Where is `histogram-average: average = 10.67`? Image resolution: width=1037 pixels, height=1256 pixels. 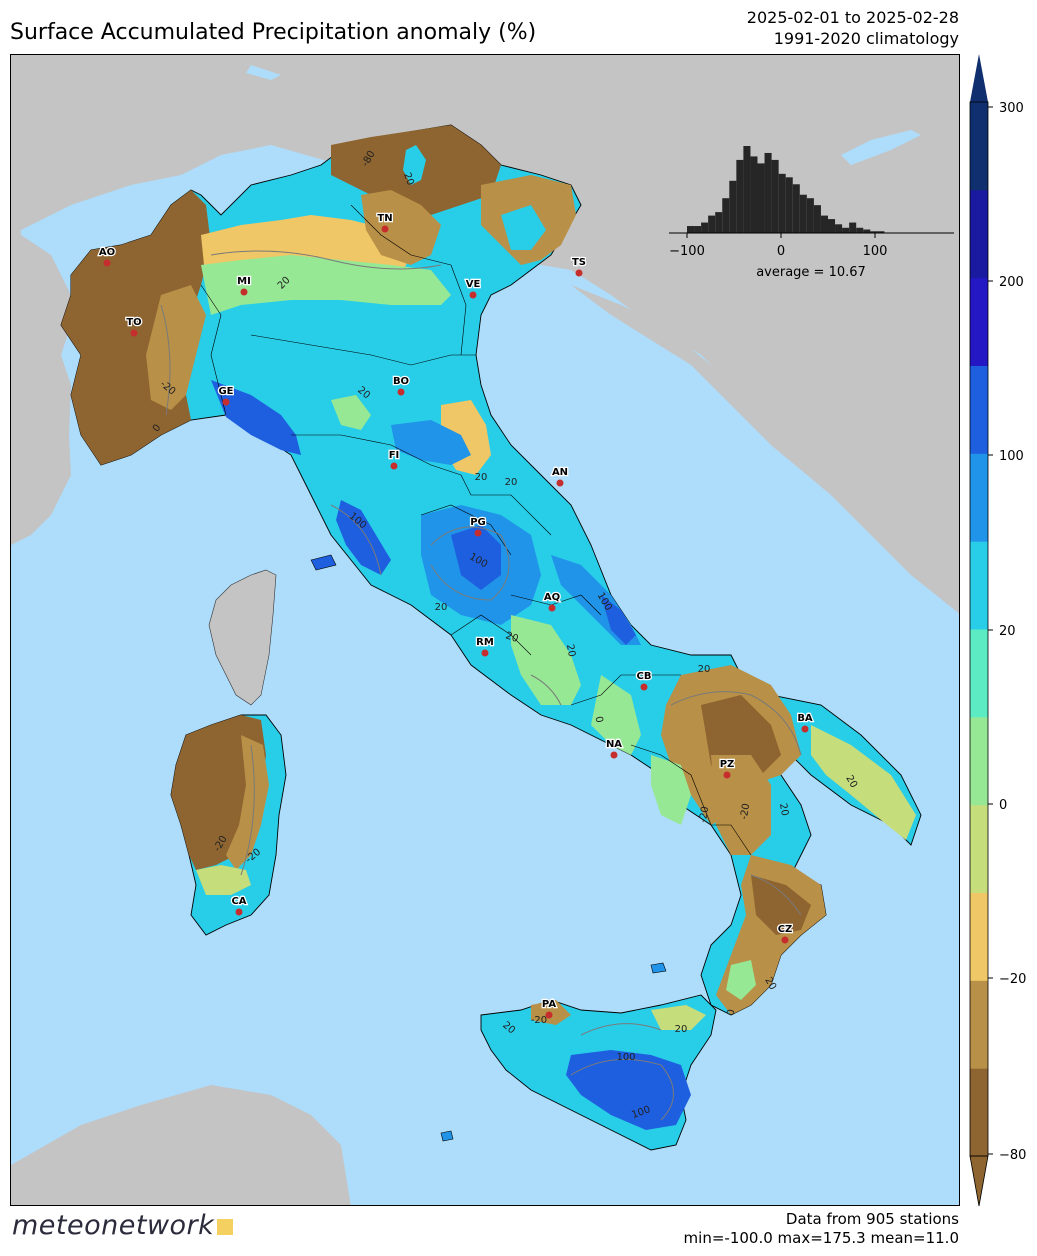
histogram-average: average = 10.67 is located at coordinates (811, 272).